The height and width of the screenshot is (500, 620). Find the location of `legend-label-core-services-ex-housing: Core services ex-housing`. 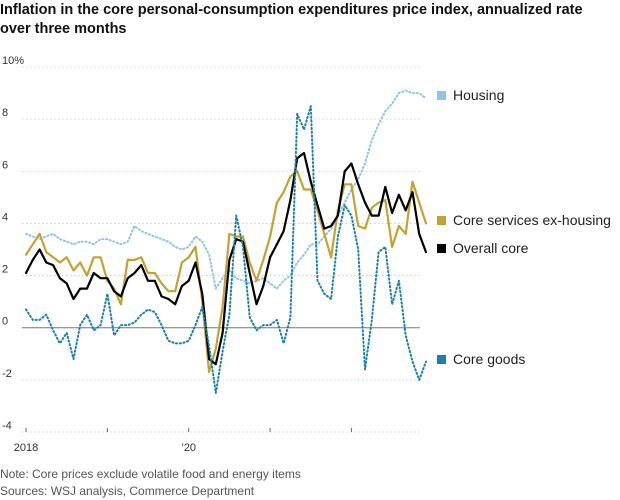

legend-label-core-services-ex-housing: Core services ex-housing is located at coordinates (532, 220).